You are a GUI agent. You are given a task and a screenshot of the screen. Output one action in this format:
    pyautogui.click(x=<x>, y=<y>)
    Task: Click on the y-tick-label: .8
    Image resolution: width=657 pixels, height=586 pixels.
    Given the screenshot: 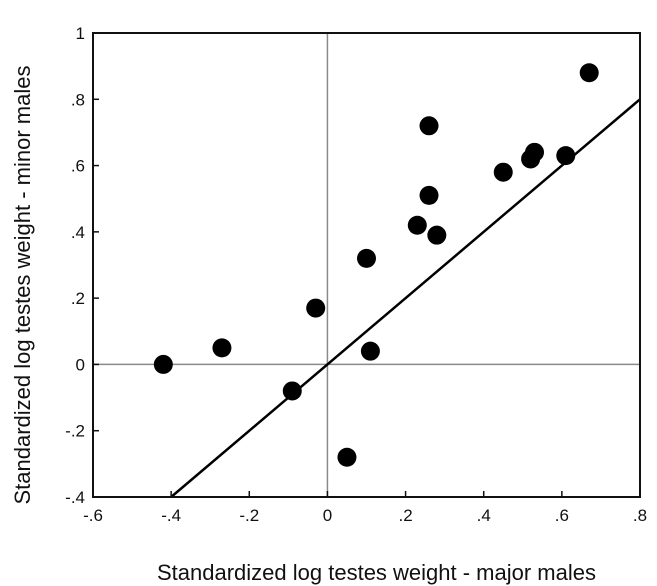 What is the action you would take?
    pyautogui.click(x=78, y=99)
    